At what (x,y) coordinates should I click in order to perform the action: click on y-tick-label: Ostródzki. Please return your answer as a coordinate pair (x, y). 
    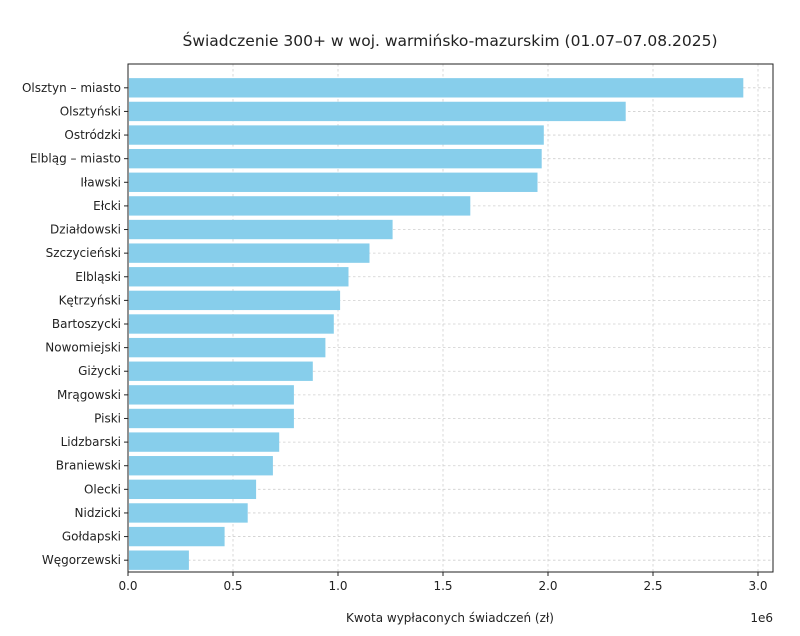
    Looking at the image, I should click on (92, 135).